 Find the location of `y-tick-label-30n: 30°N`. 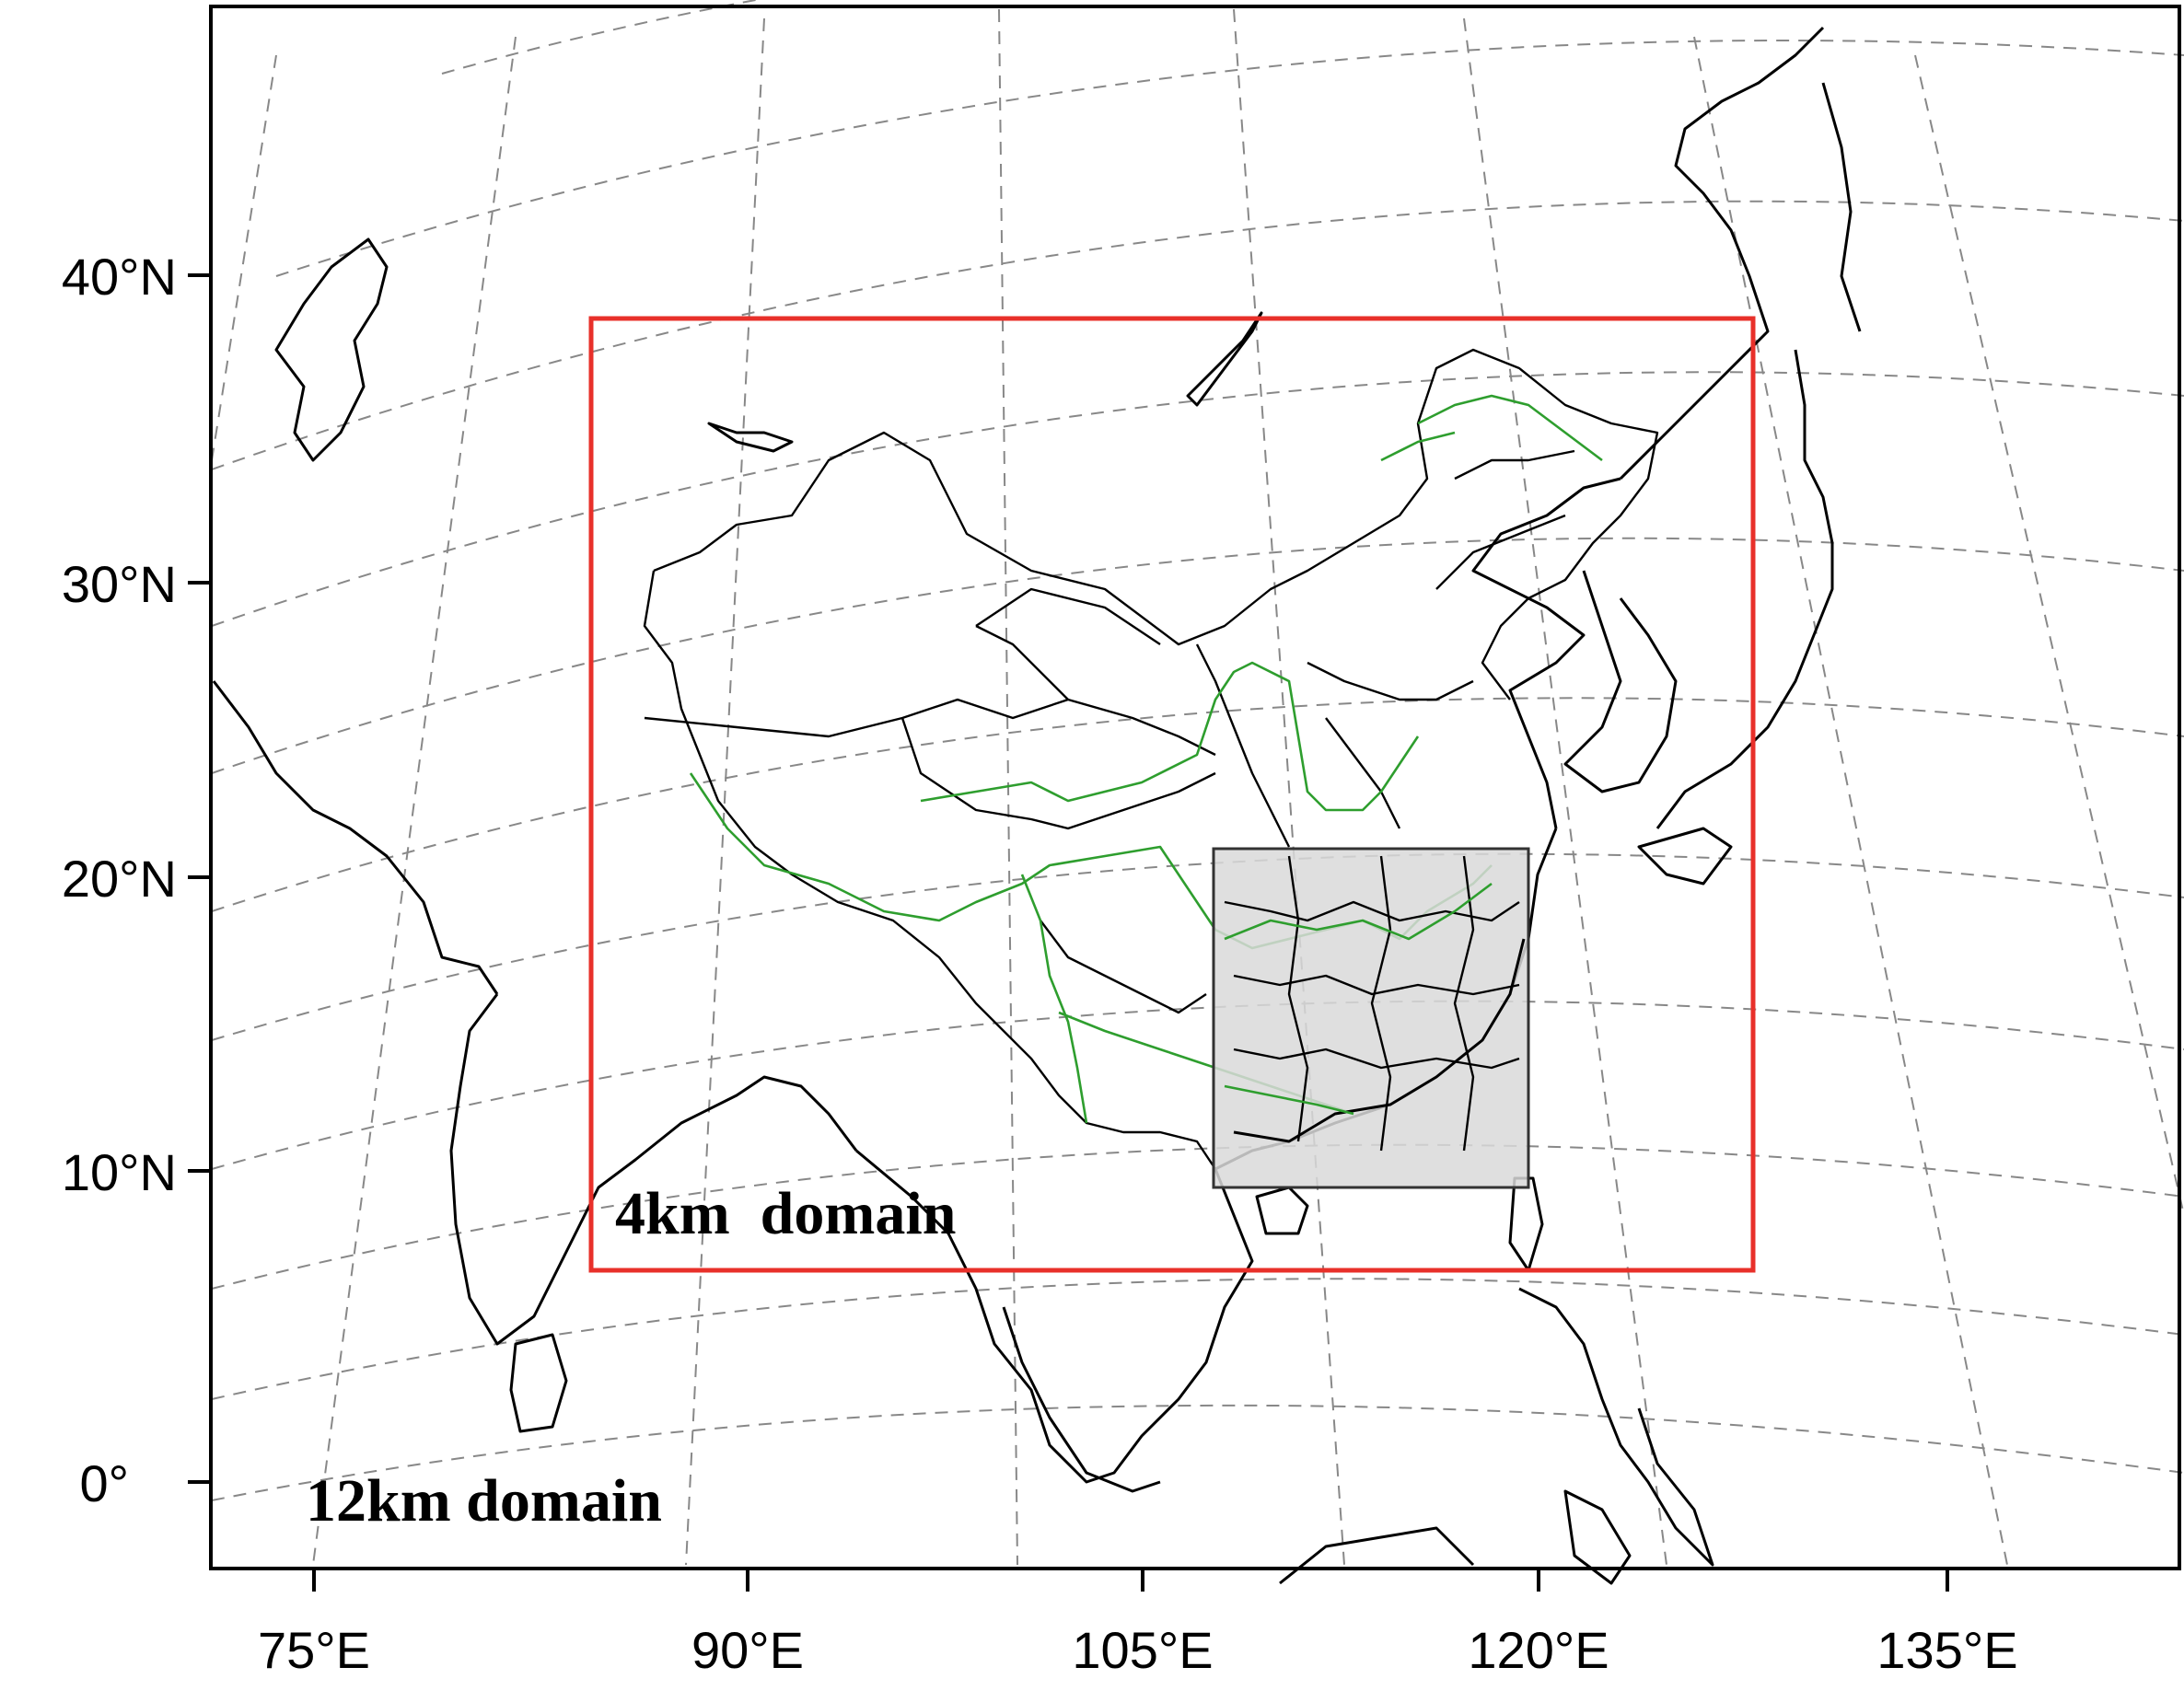

y-tick-label-30n: 30°N is located at coordinates (119, 584).